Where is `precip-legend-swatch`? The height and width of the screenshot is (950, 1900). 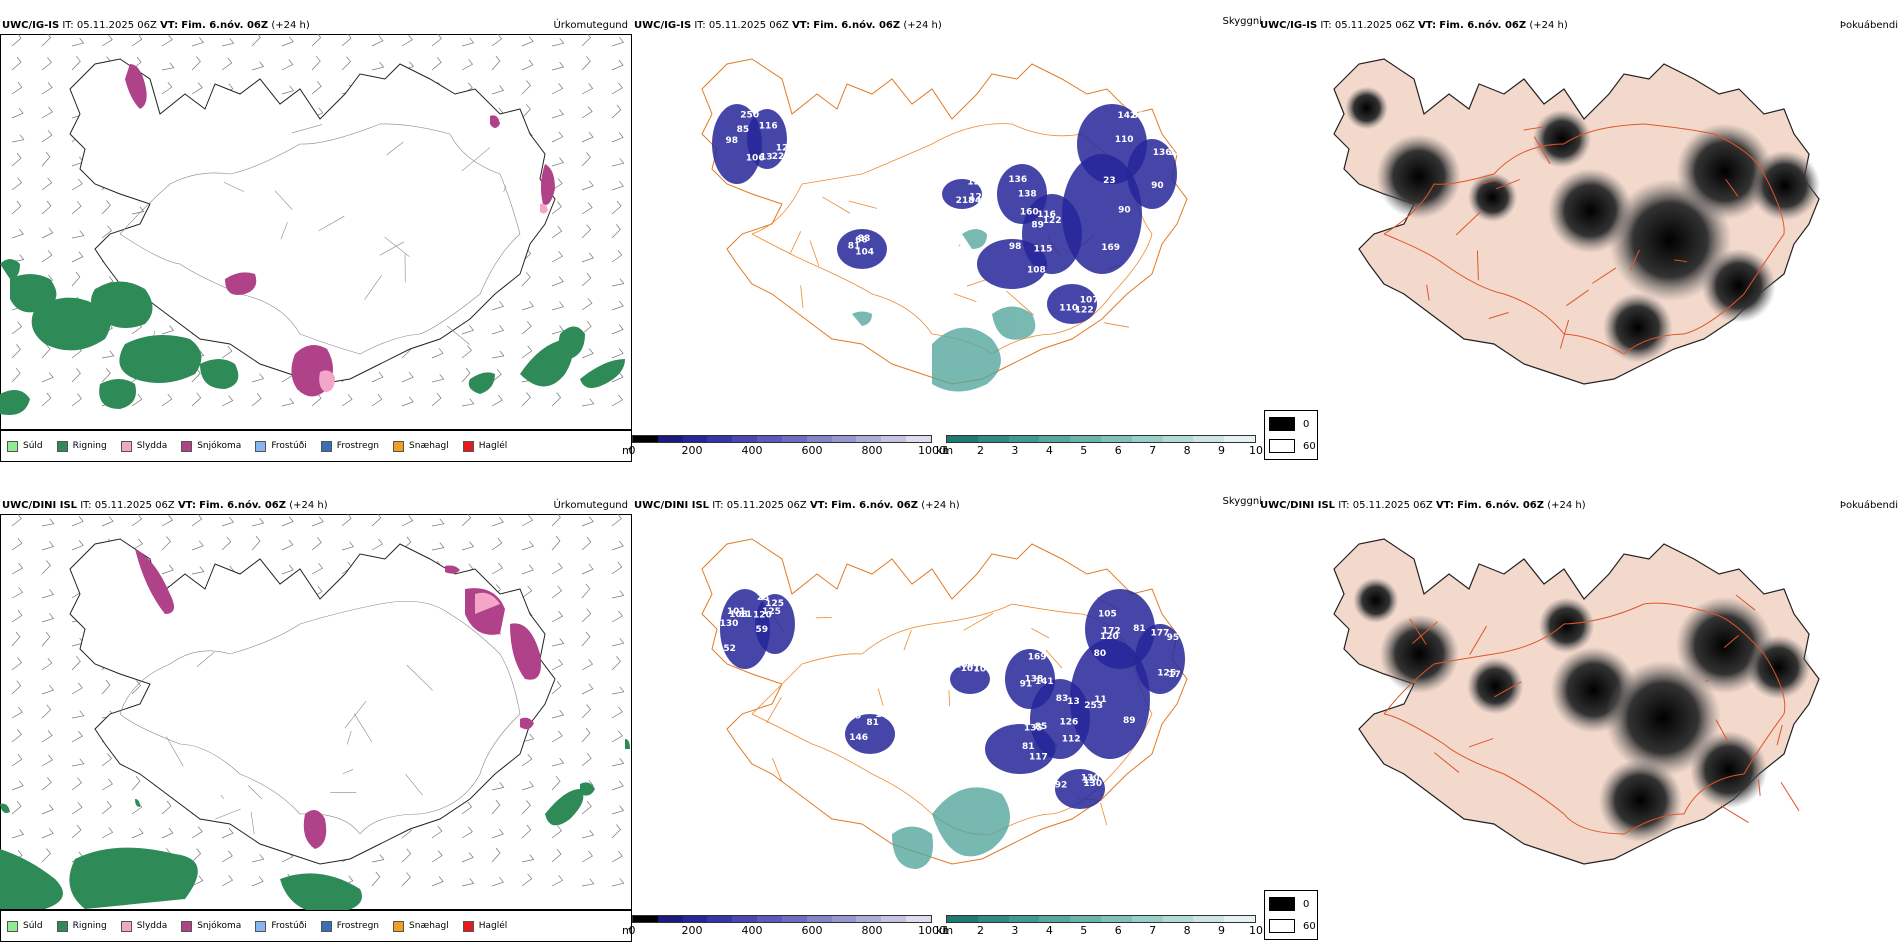 precip-legend-swatch is located at coordinates (187, 446).